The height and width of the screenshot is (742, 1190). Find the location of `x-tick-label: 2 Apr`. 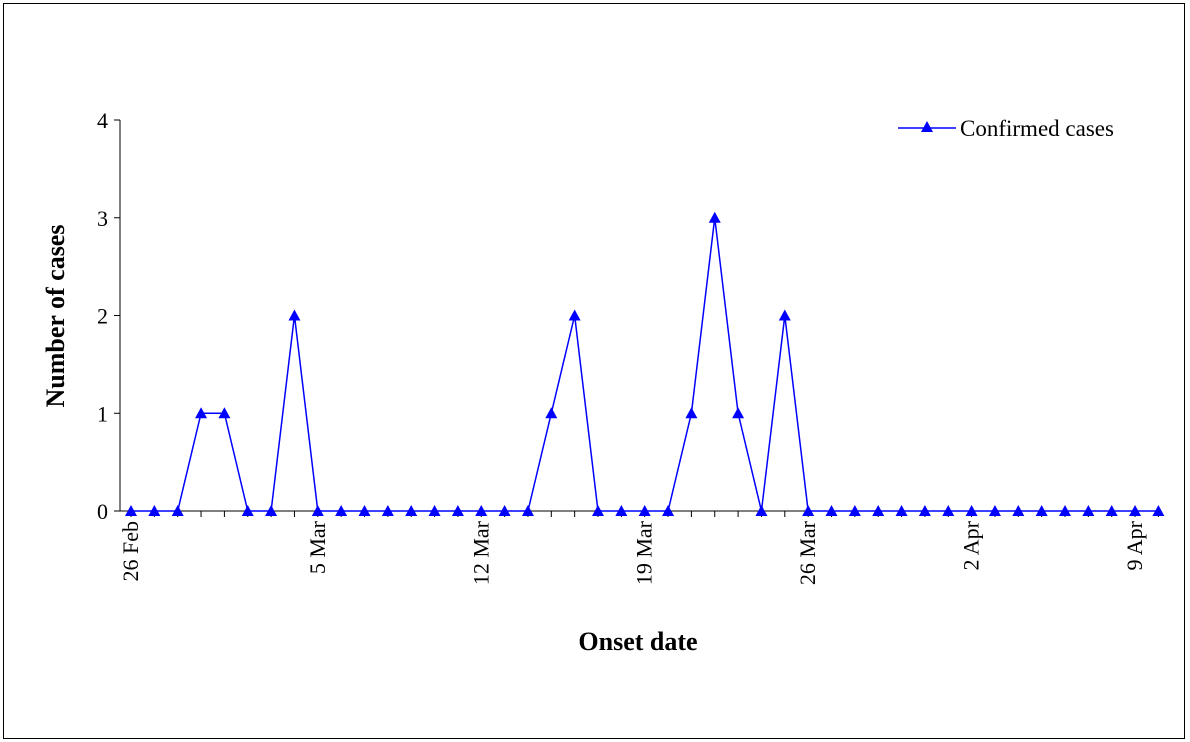

x-tick-label: 2 Apr is located at coordinates (971, 545).